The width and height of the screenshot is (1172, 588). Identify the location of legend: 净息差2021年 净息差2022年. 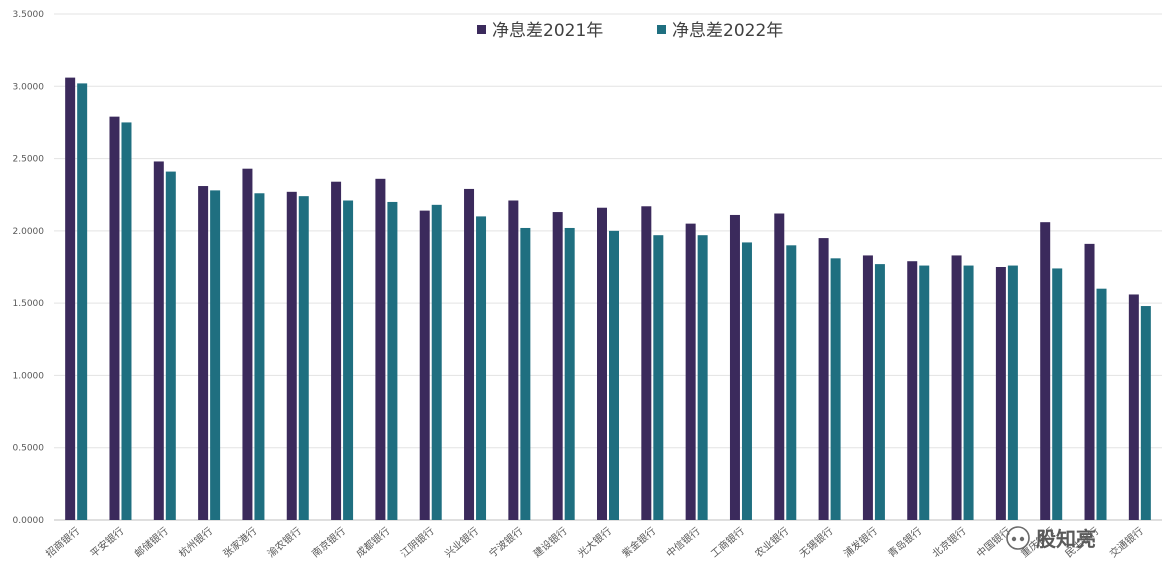
(630, 31).